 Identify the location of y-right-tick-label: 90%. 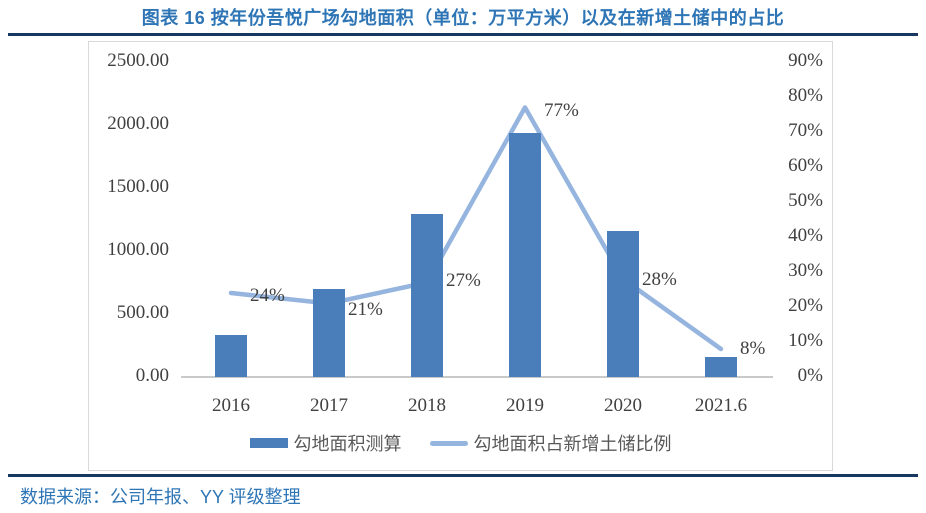
(805, 60).